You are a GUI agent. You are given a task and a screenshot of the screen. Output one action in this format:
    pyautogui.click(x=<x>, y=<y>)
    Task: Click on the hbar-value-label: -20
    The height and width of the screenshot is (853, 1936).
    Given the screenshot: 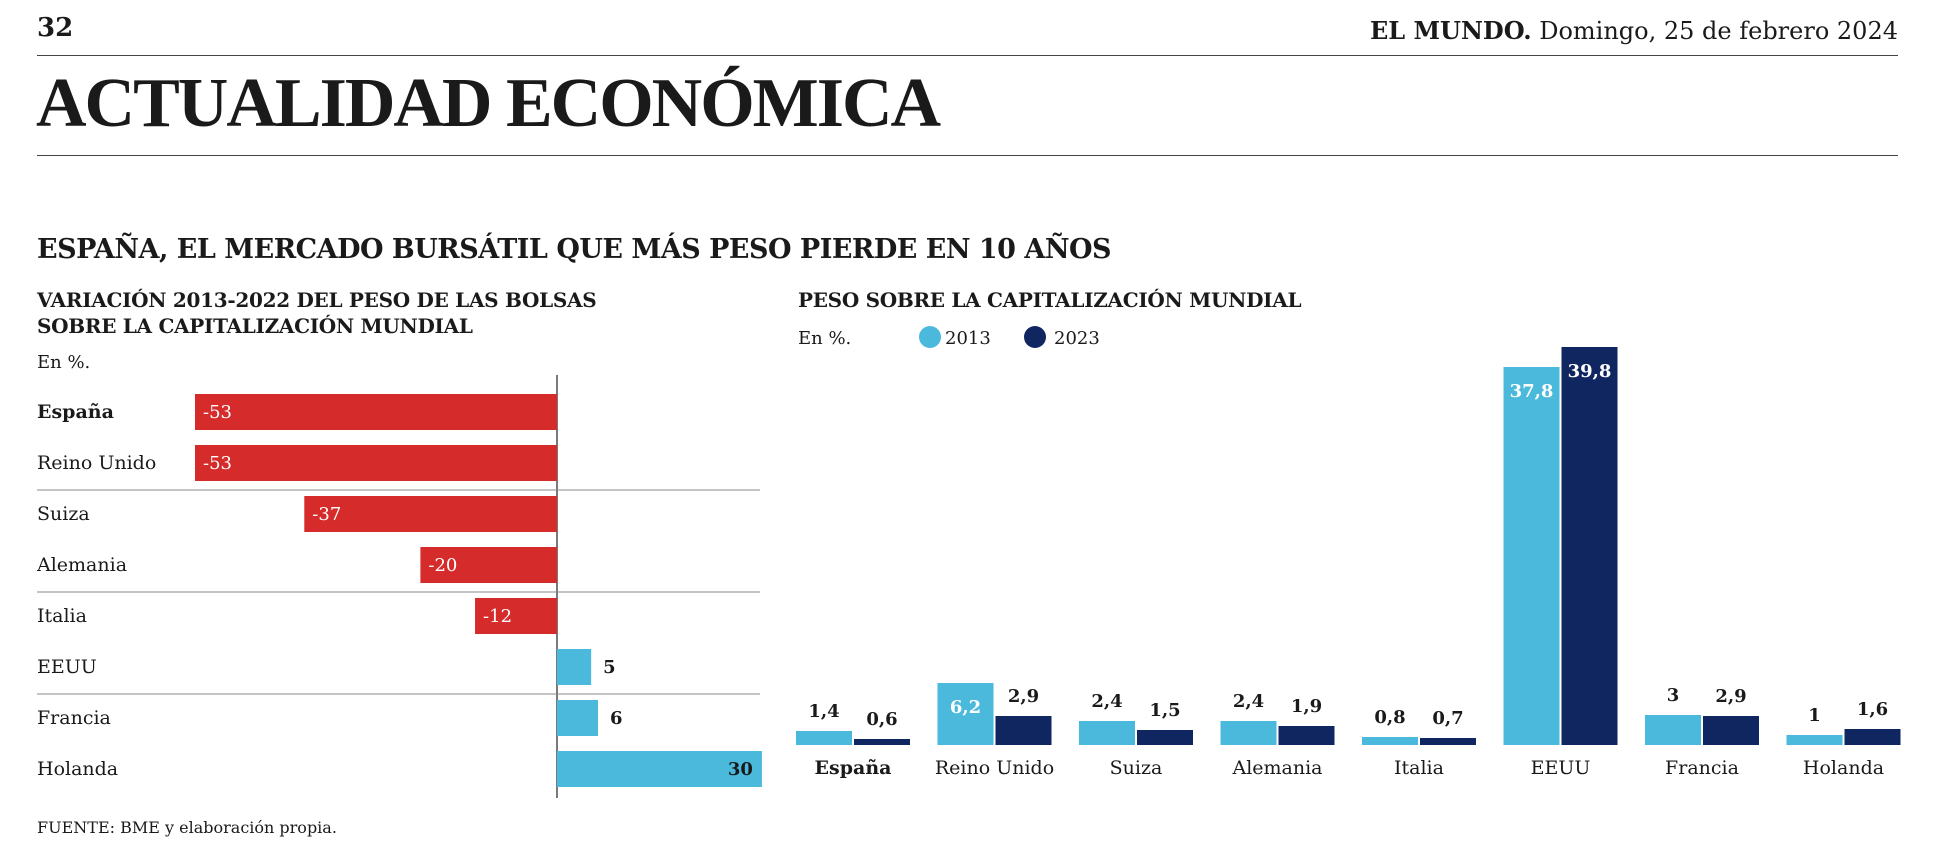 What is the action you would take?
    pyautogui.click(x=443, y=565)
    